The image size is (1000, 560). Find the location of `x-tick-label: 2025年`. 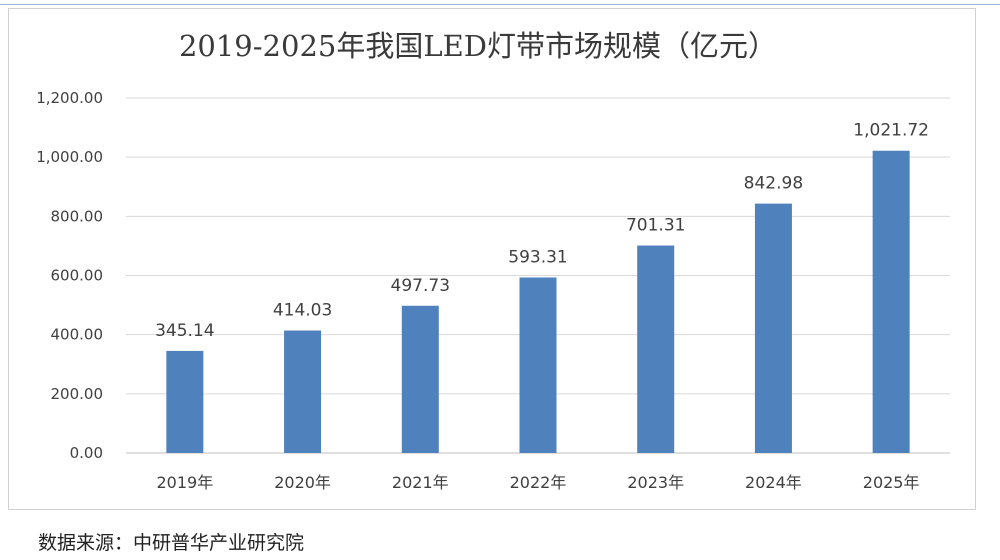

x-tick-label: 2025年 is located at coordinates (891, 482).